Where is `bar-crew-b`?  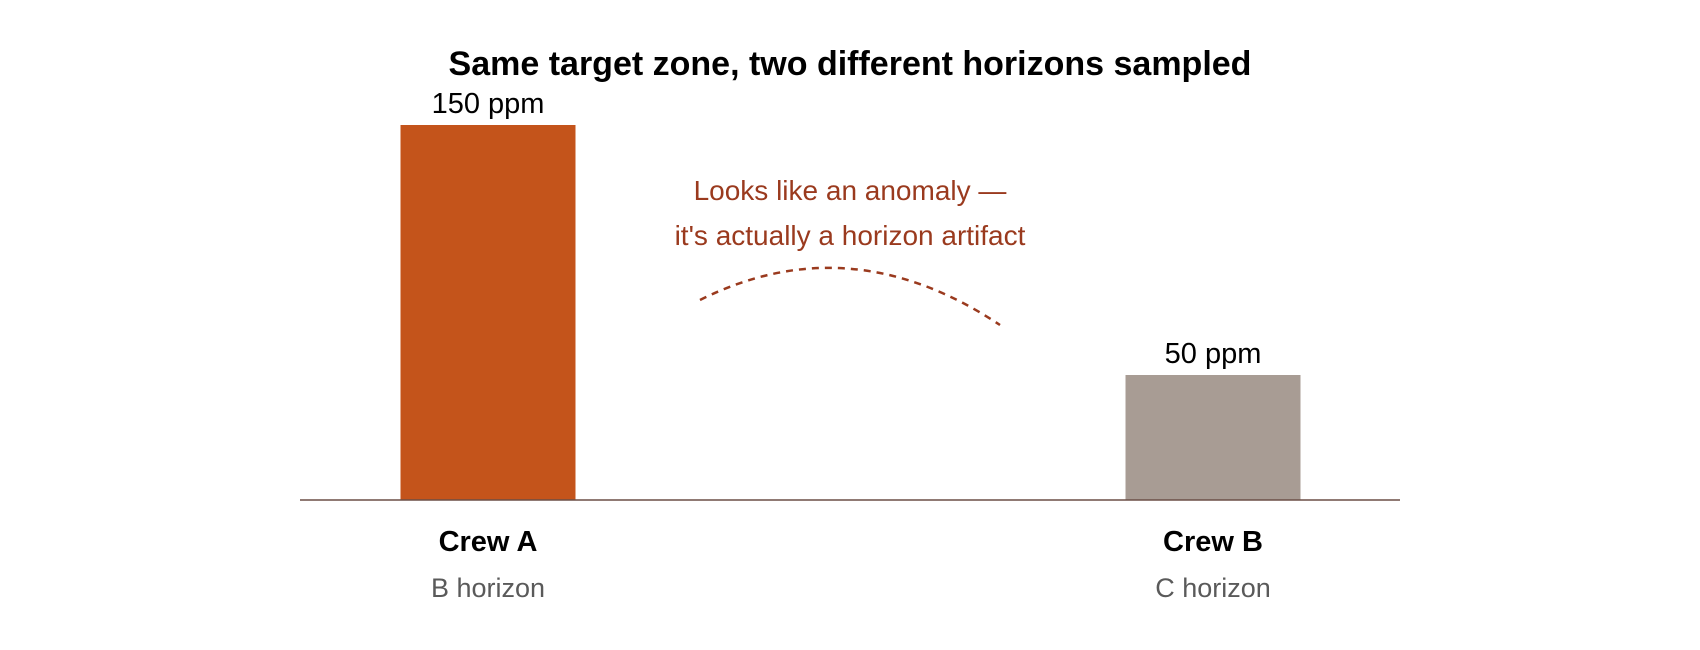
bar-crew-b is located at coordinates (1213, 437).